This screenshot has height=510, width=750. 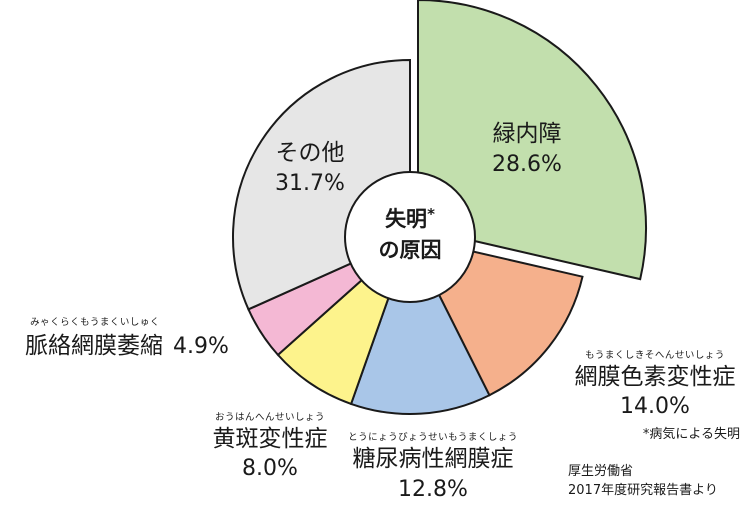 I want to click on slice-value-glaucoma: 28.6%, so click(x=527, y=164).